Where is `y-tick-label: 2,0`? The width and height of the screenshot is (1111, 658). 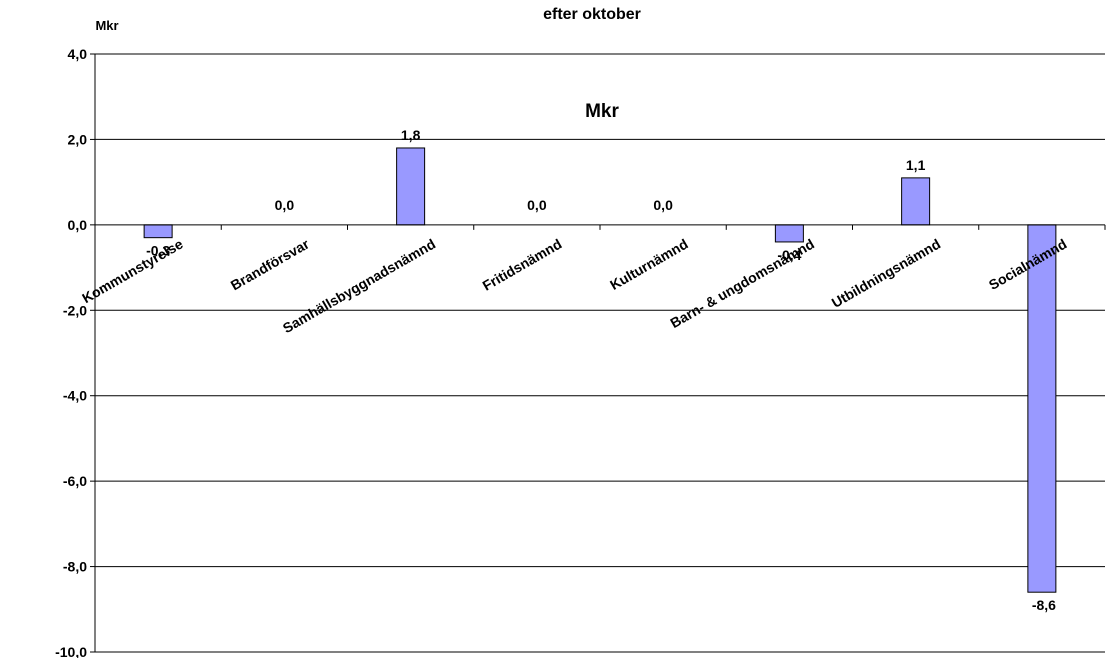
y-tick-label: 2,0 is located at coordinates (78, 139).